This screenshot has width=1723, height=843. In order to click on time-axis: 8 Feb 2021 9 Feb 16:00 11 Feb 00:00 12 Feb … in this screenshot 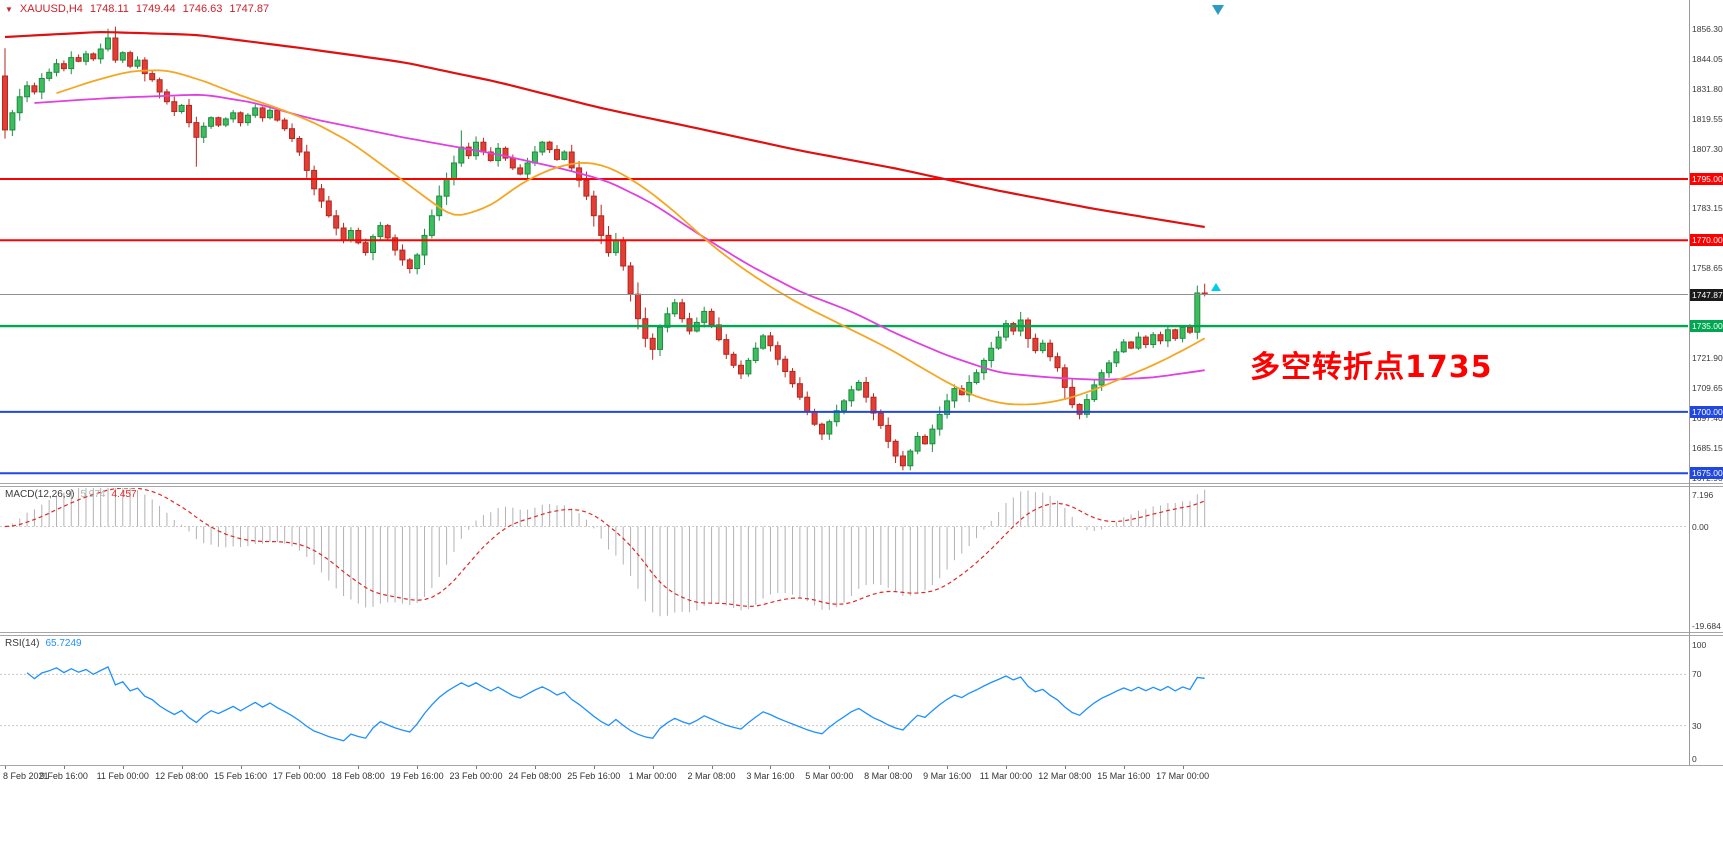, I will do `click(861, 777)`.